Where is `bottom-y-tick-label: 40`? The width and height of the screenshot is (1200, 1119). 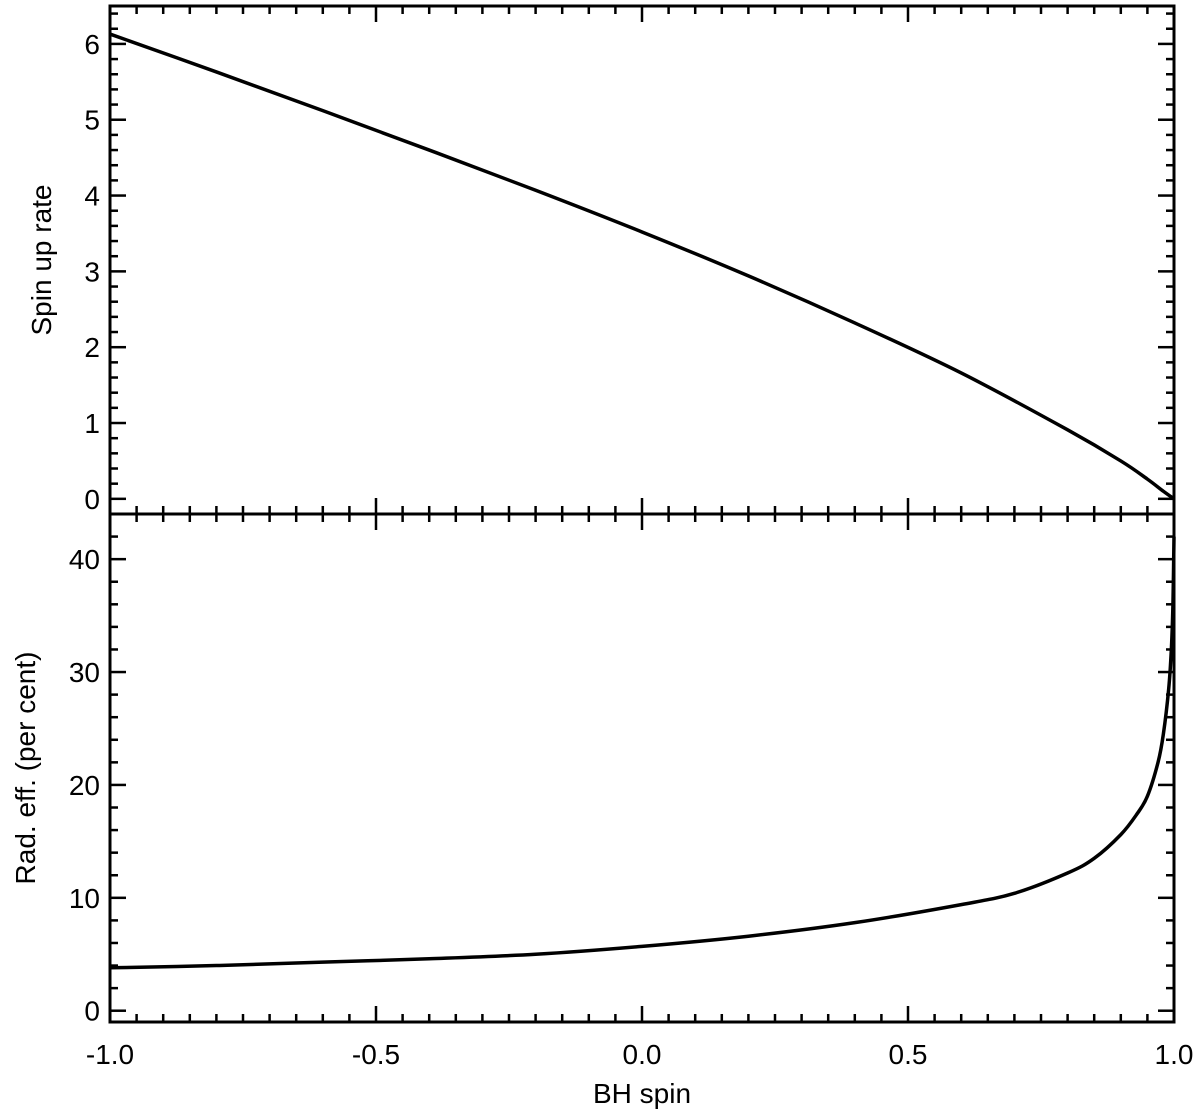
bottom-y-tick-label: 40 is located at coordinates (84, 559).